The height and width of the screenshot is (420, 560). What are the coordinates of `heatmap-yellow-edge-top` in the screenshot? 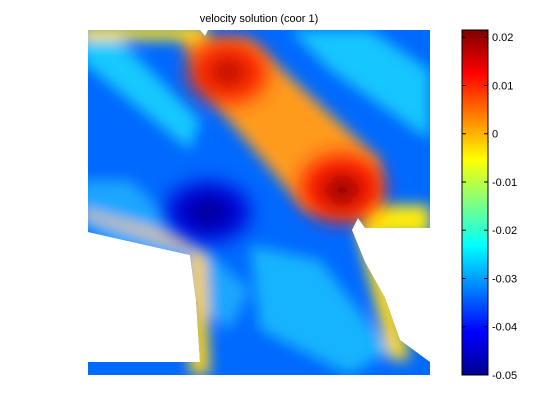 It's located at (149, 35).